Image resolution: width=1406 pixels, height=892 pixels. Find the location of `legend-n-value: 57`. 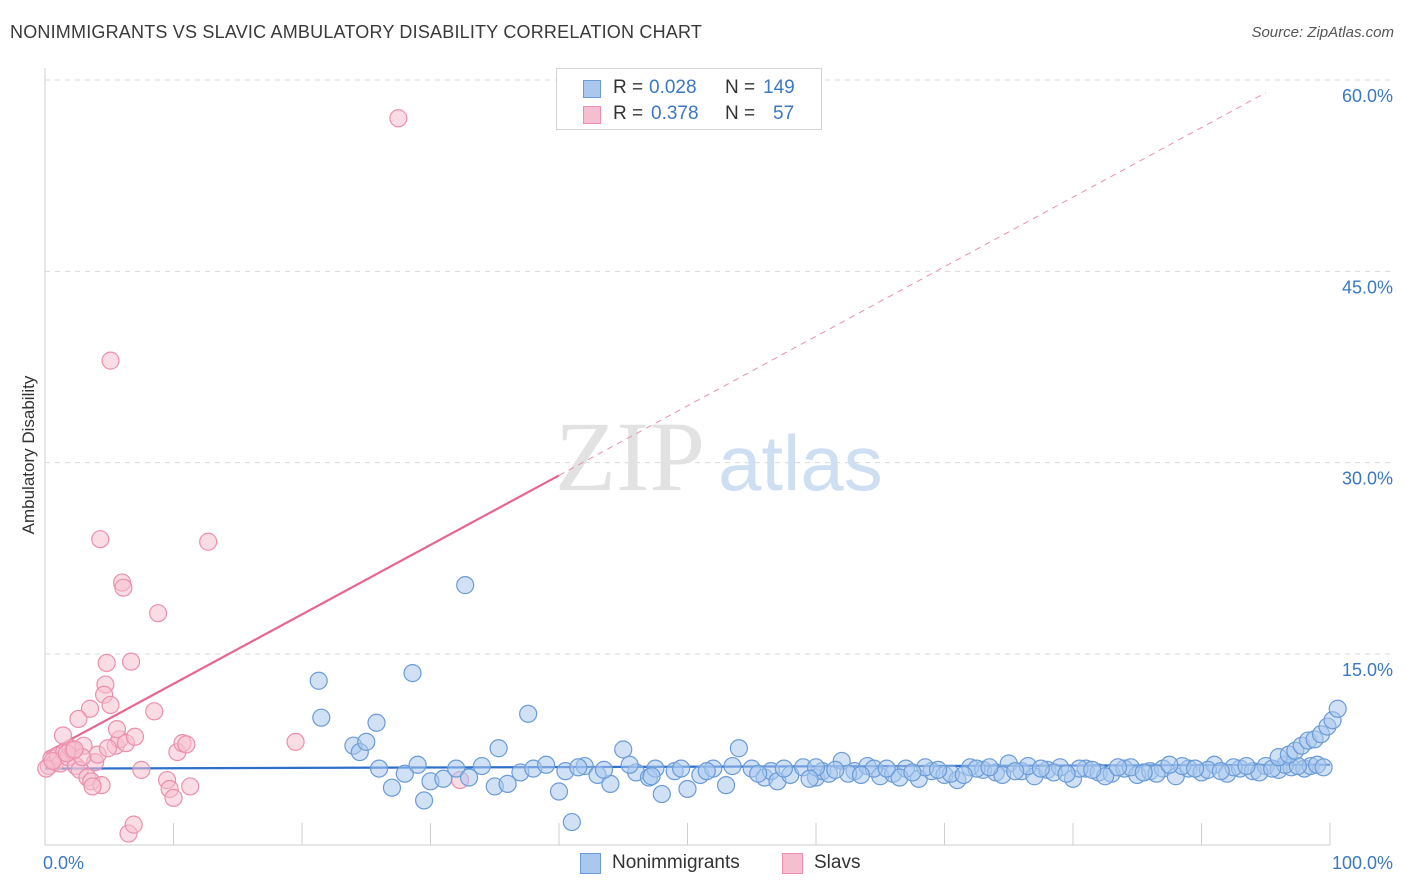

legend-n-value: 57 is located at coordinates (784, 113).